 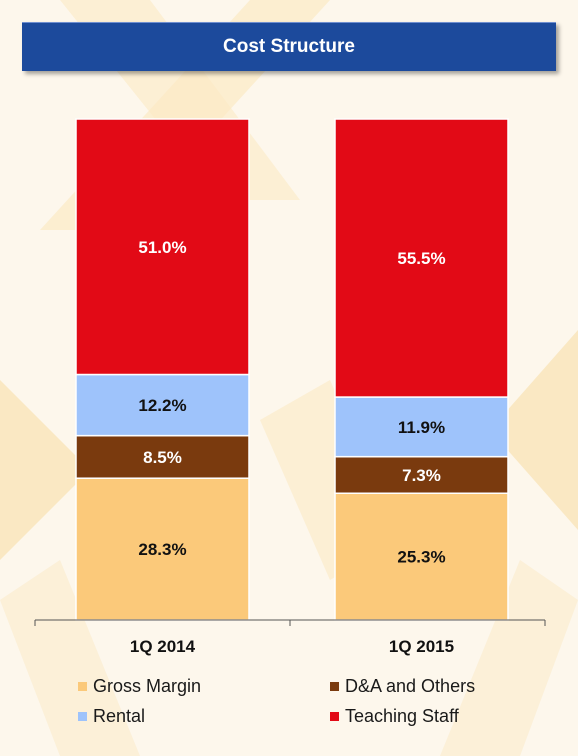 What do you see at coordinates (421, 646) in the screenshot?
I see `x-axis-tick-label-2: 1Q 2015` at bounding box center [421, 646].